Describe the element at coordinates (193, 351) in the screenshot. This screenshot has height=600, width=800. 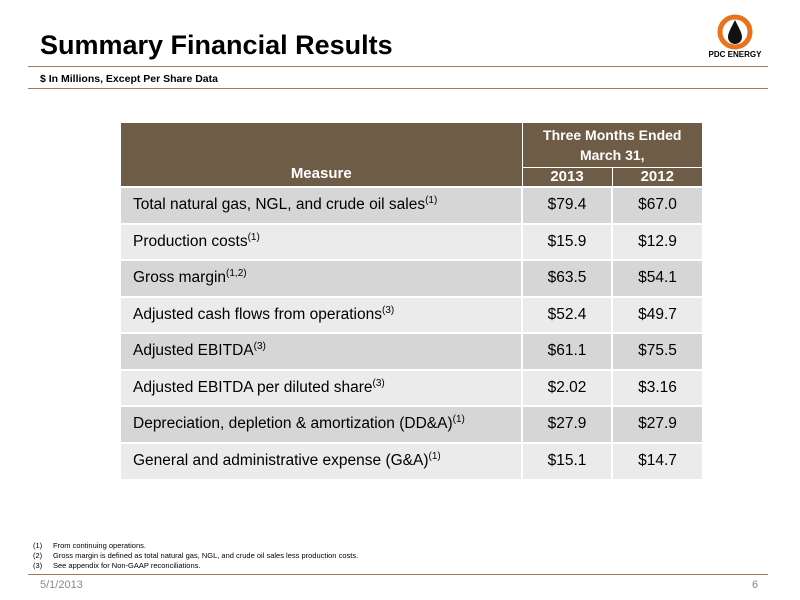
I see `measure-label: Adjusted EBITDA` at that location.